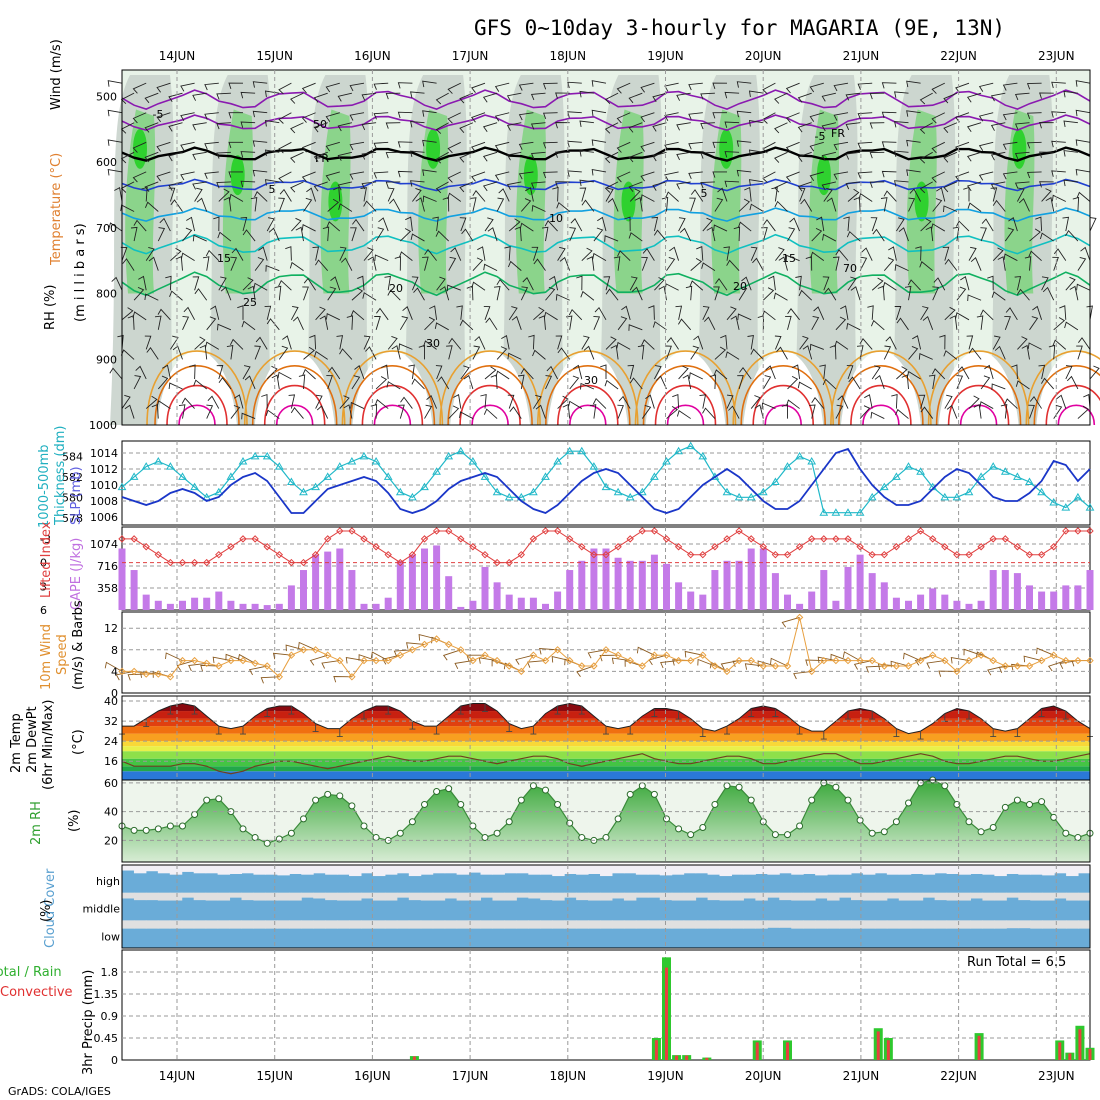  Describe the element at coordinates (36, 992) in the screenshot. I see `precip-conv-label: Convective` at that location.